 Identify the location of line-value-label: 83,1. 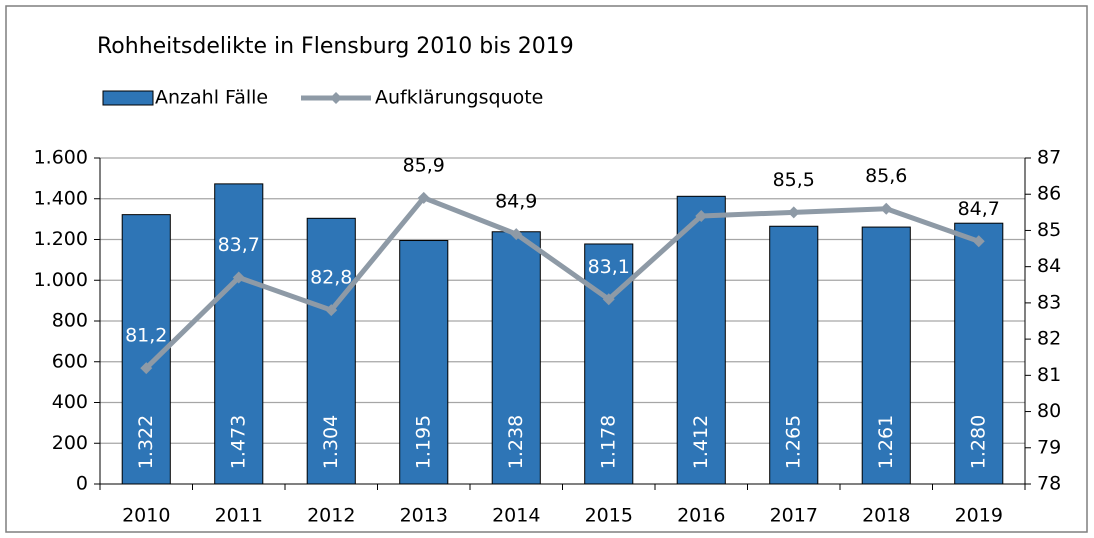
(609, 267).